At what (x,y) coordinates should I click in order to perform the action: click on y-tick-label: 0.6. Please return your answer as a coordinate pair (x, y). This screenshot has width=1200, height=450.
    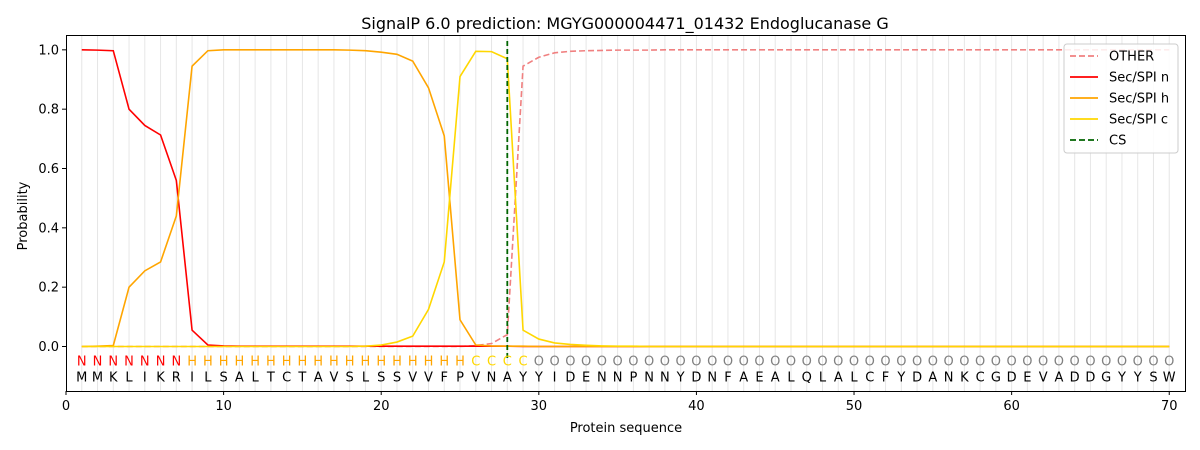
    Looking at the image, I should click on (48, 169).